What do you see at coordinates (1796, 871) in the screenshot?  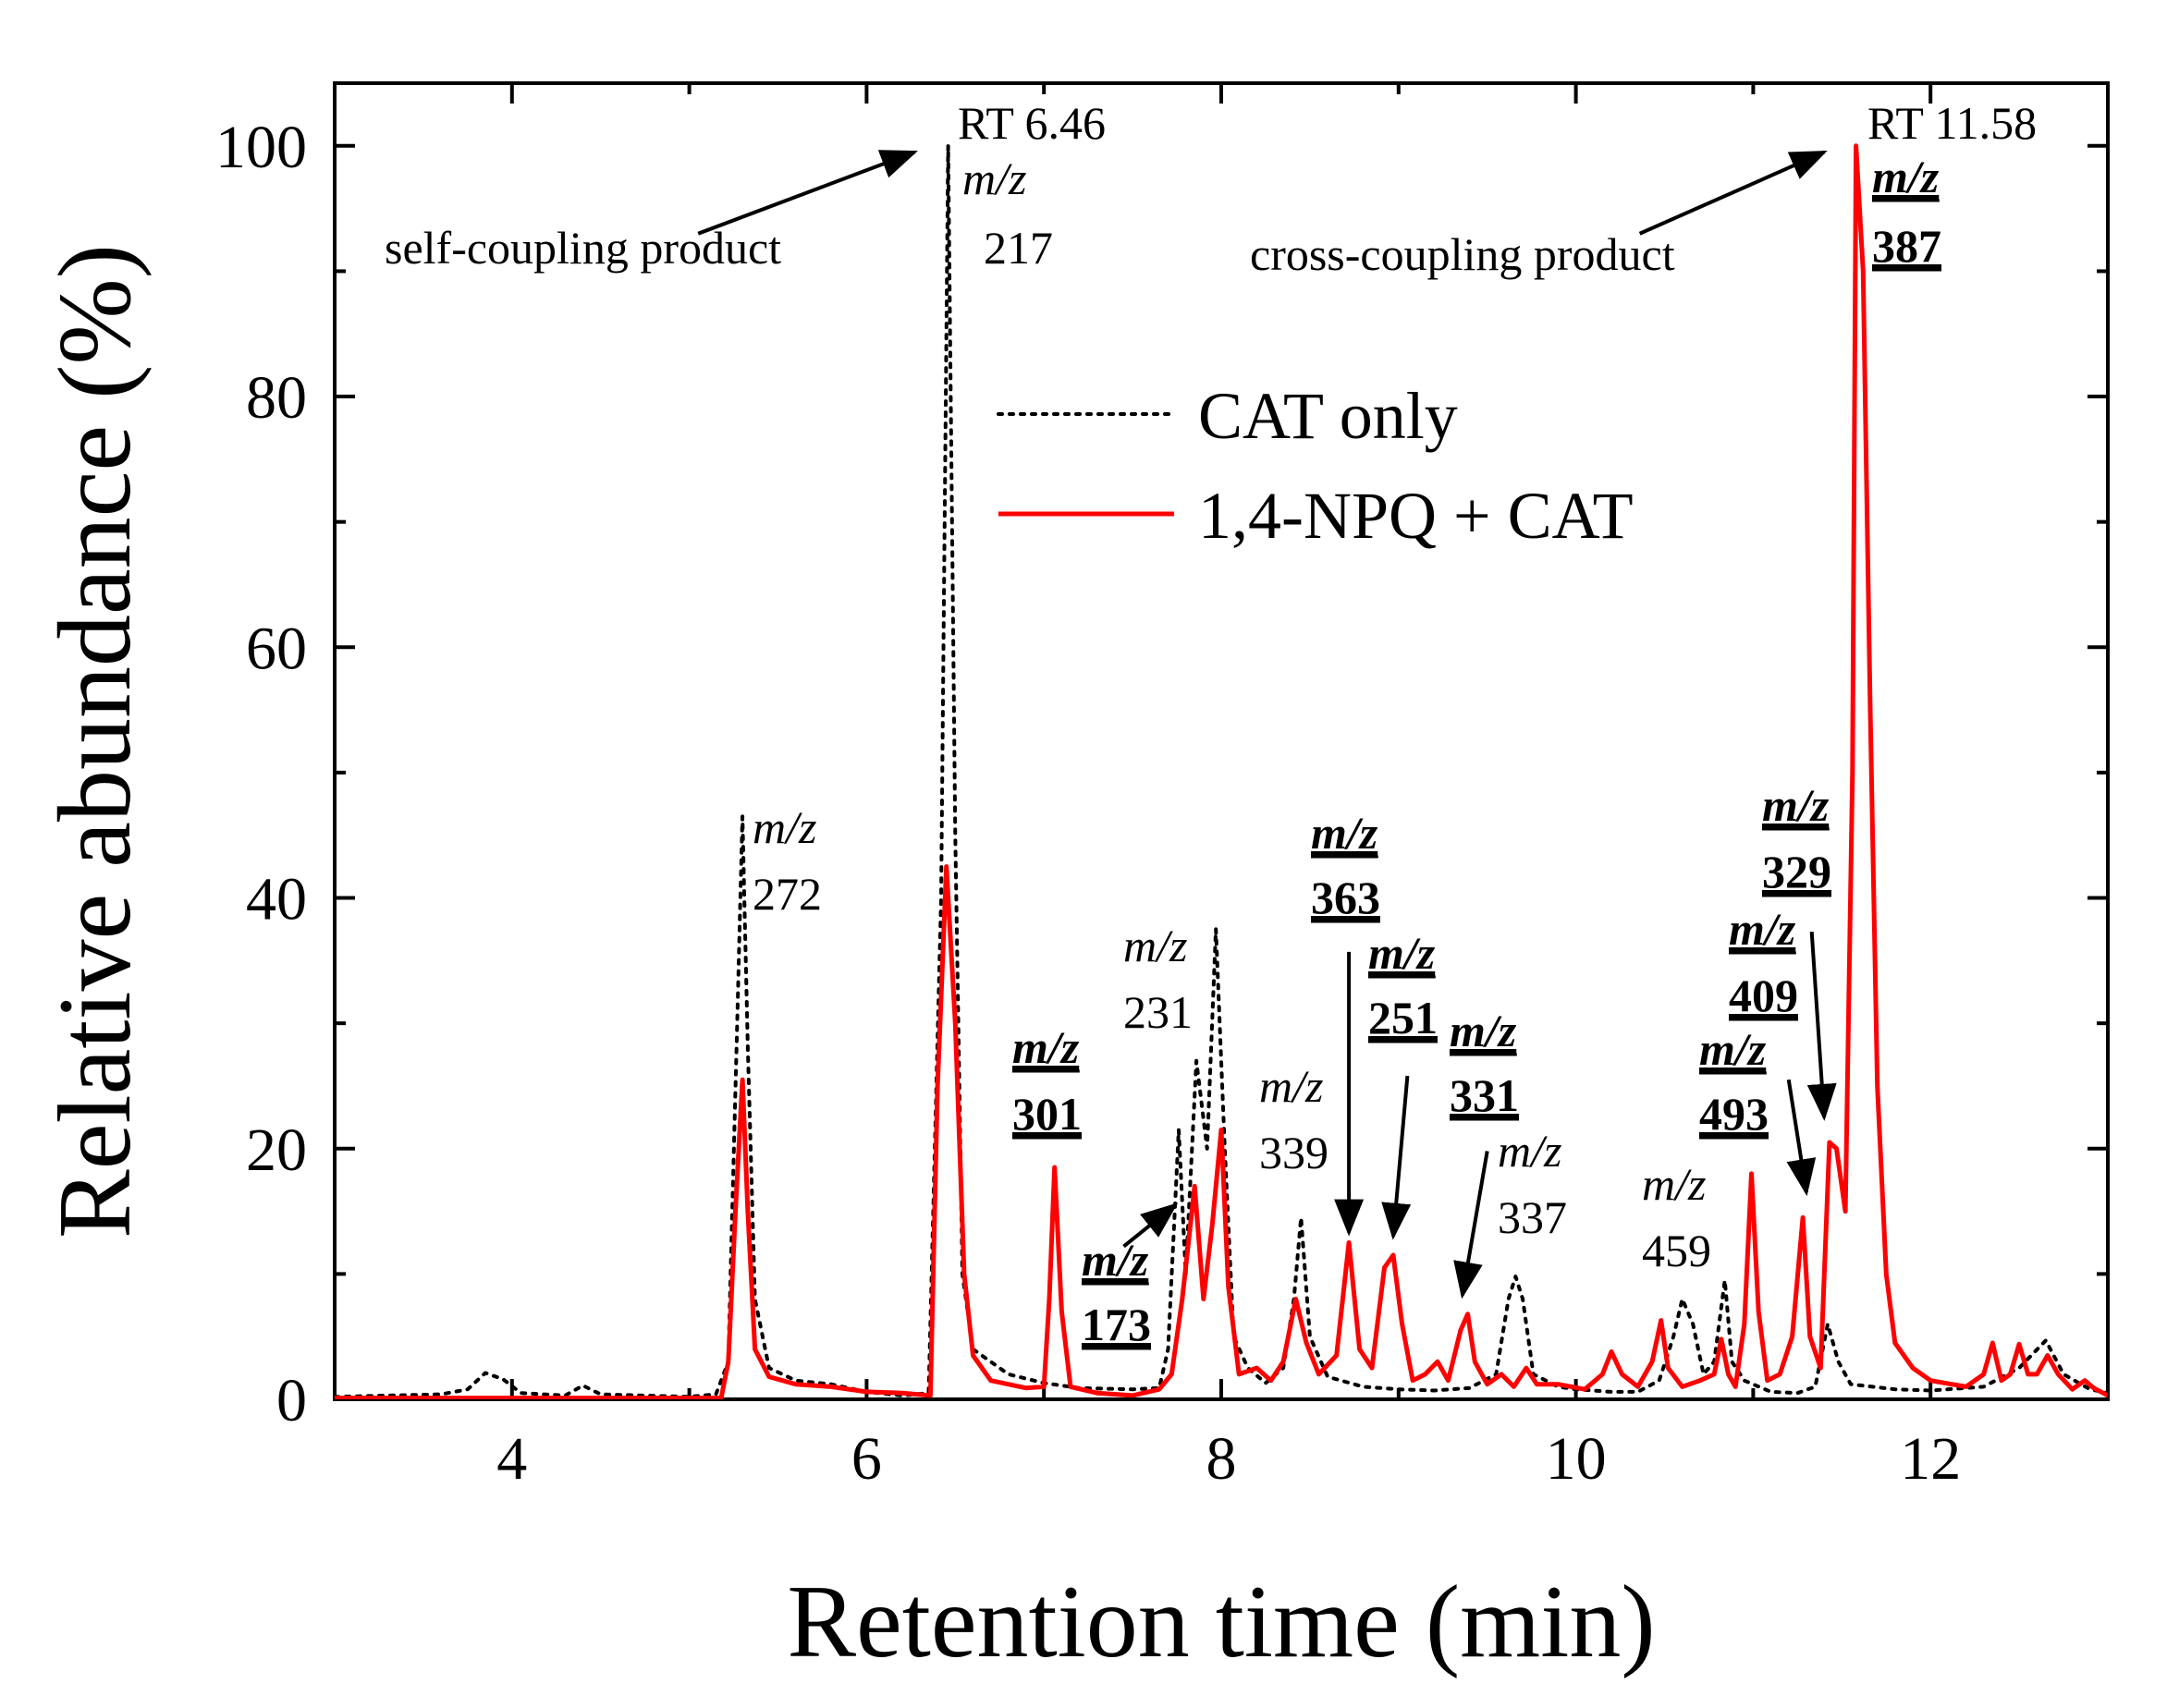 I see `annotation-329-value: 329` at bounding box center [1796, 871].